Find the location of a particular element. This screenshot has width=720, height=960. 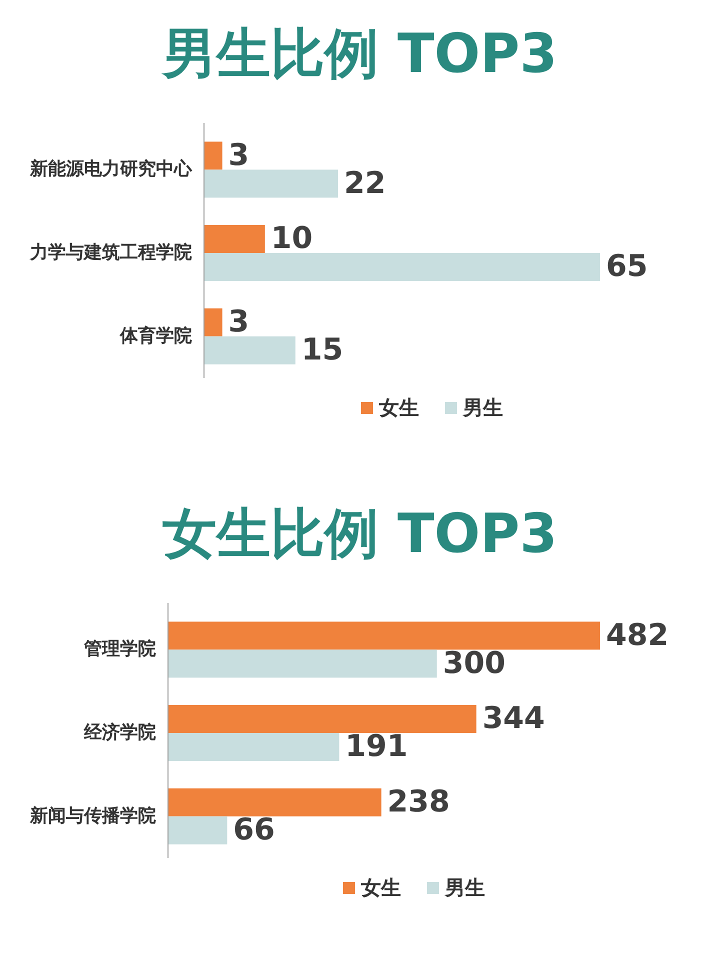

y-tick-label: 管理学院 is located at coordinates (119, 649).